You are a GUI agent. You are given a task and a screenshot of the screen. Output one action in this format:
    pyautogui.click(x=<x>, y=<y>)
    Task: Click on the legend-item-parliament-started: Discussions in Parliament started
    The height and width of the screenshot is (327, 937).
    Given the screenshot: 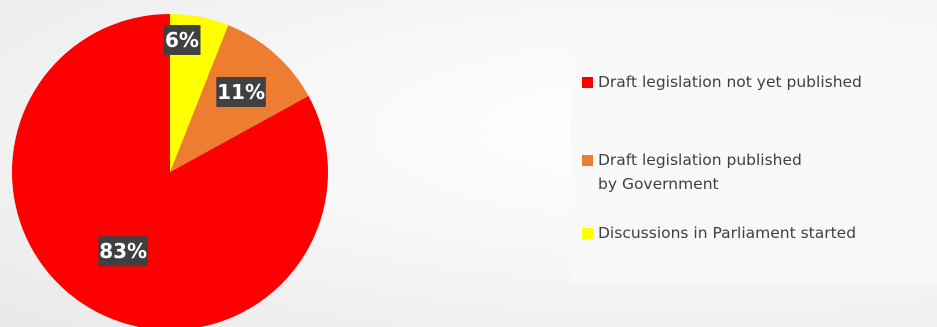 What is the action you would take?
    pyautogui.click(x=740, y=233)
    